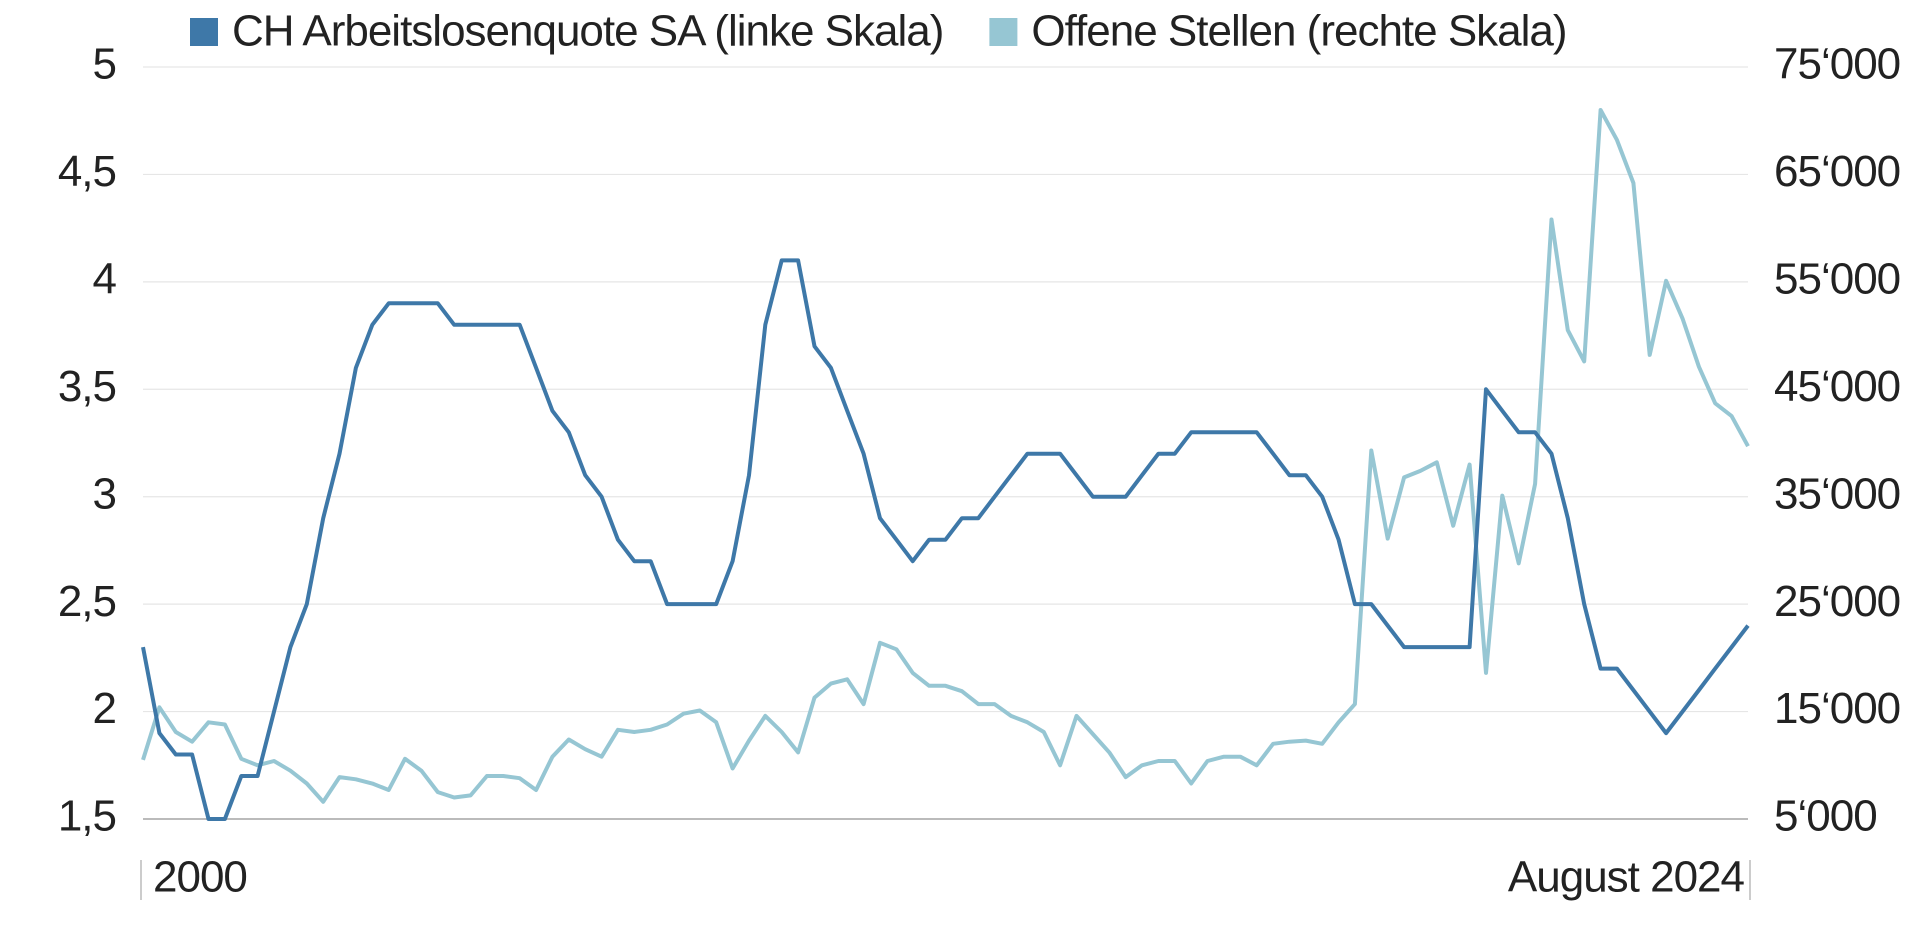  Describe the element at coordinates (1837, 601) in the screenshot. I see `y2-tick-label: 25‘000` at that location.